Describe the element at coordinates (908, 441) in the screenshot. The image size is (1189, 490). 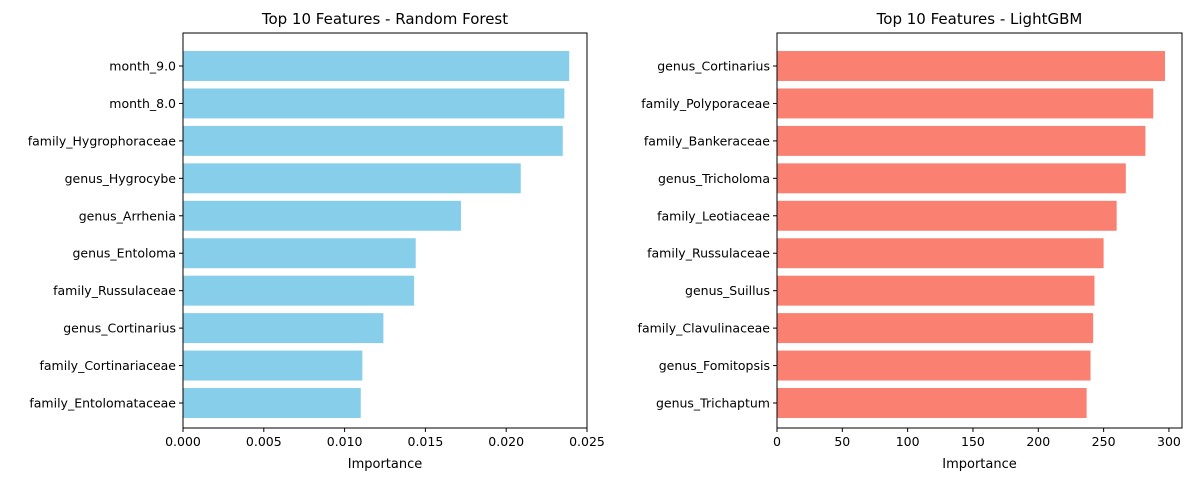
I see `x-tick-label: 100` at that location.